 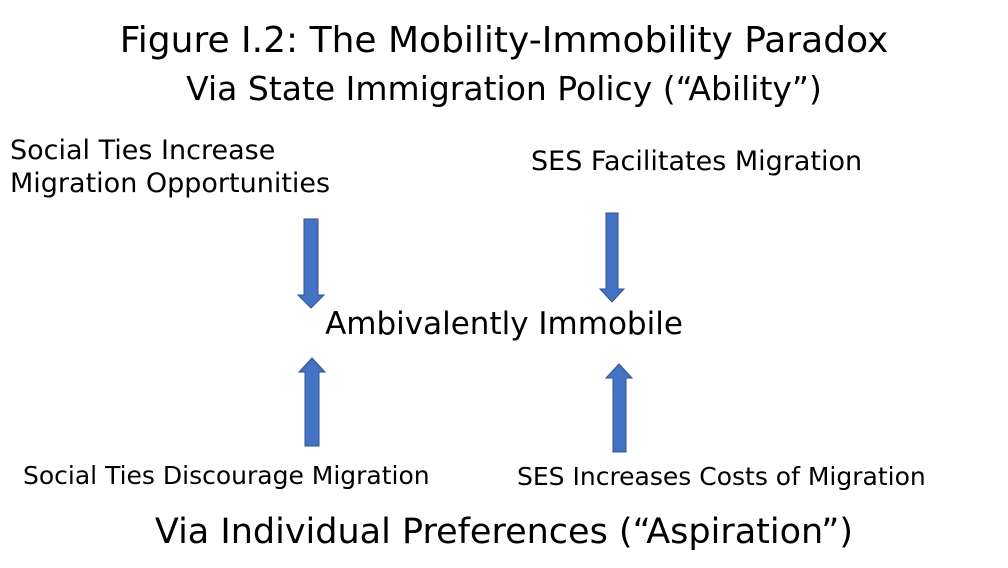 I want to click on top-left-factor-line-1: Social Ties Increase, so click(x=143, y=150).